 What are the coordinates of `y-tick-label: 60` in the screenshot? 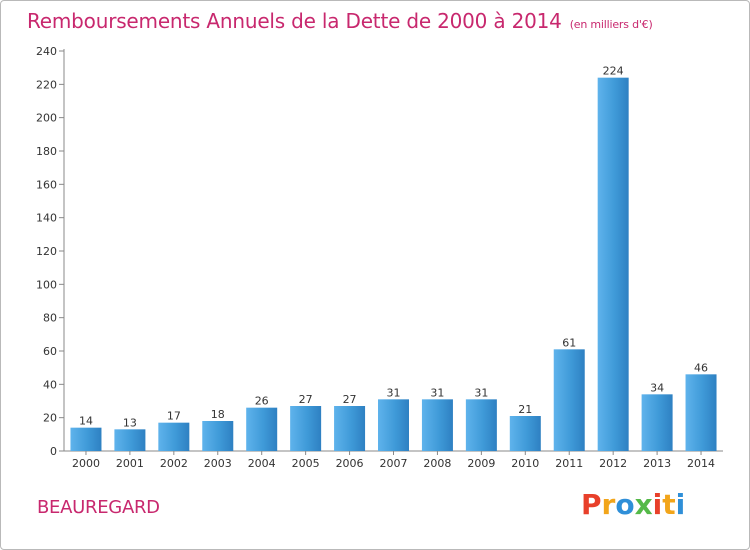 It's located at (50, 351).